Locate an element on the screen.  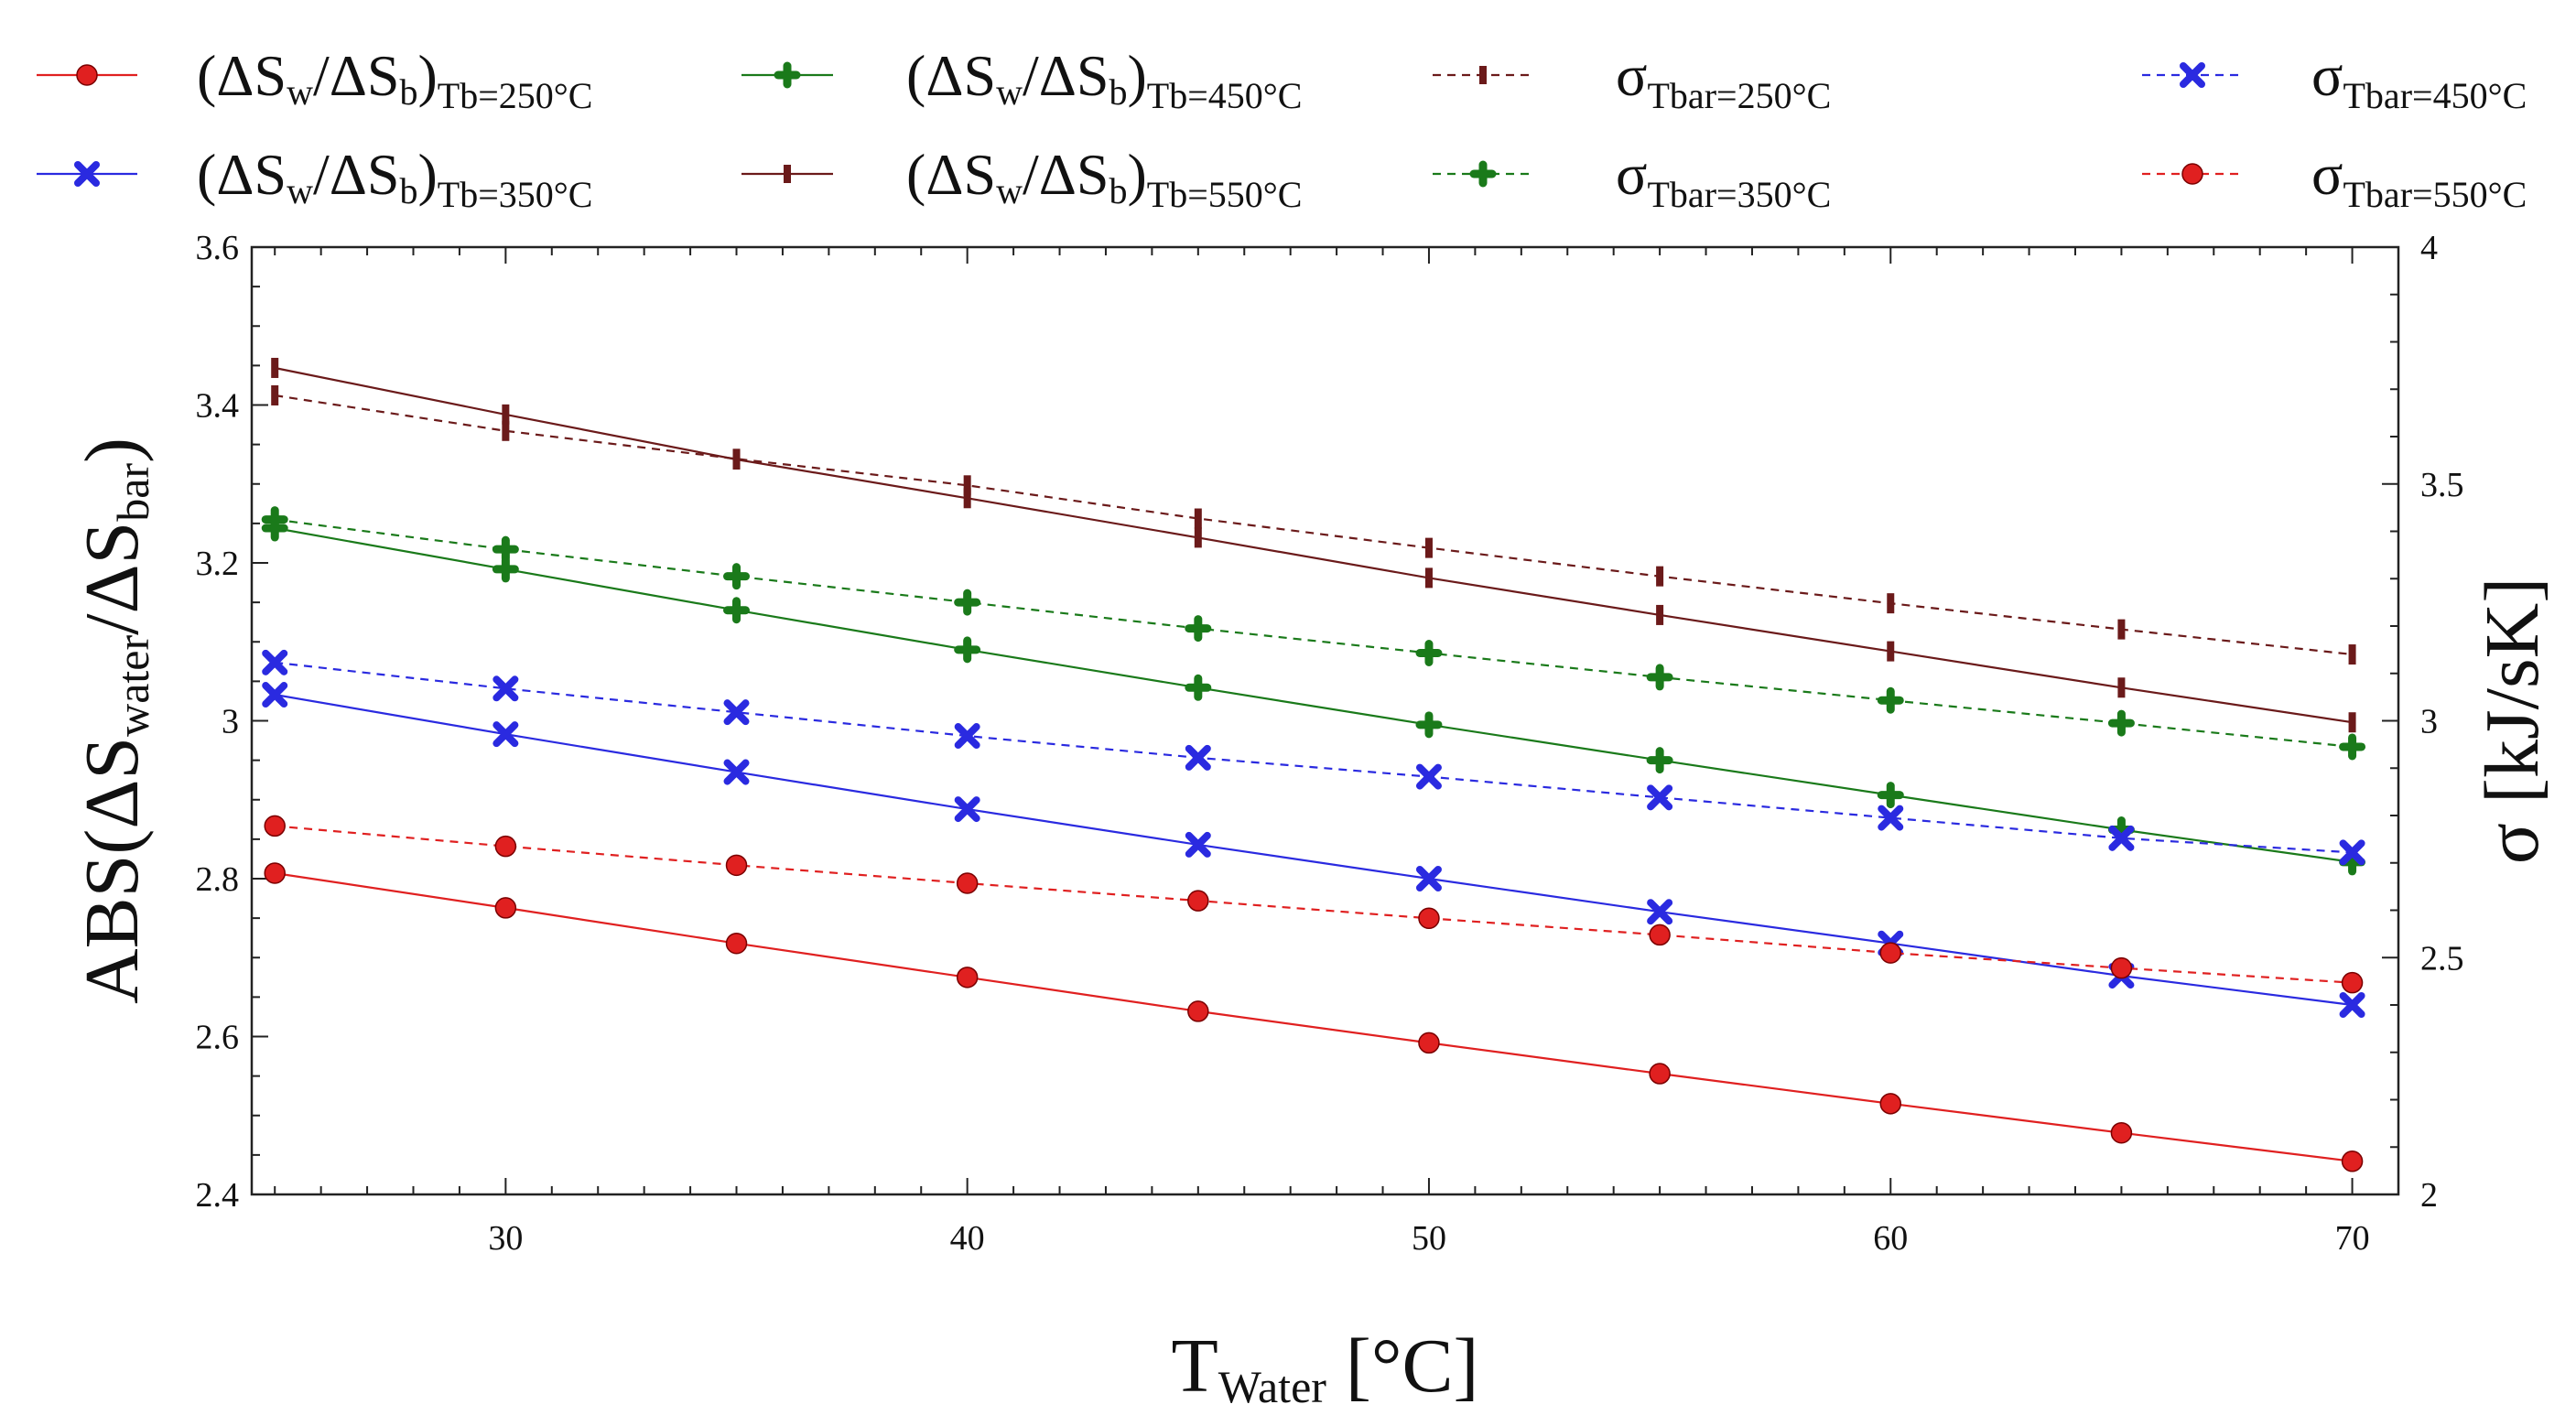
legend-label: σTbar=250°C is located at coordinates (1724, 80).